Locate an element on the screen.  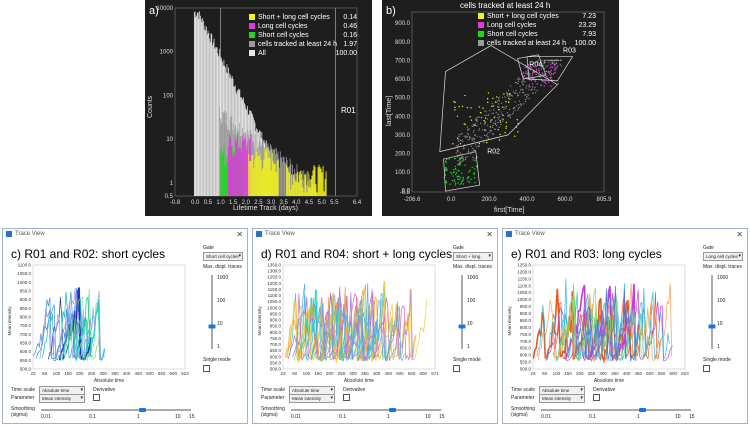
smoothing-tick: 10 is located at coordinates (428, 417).